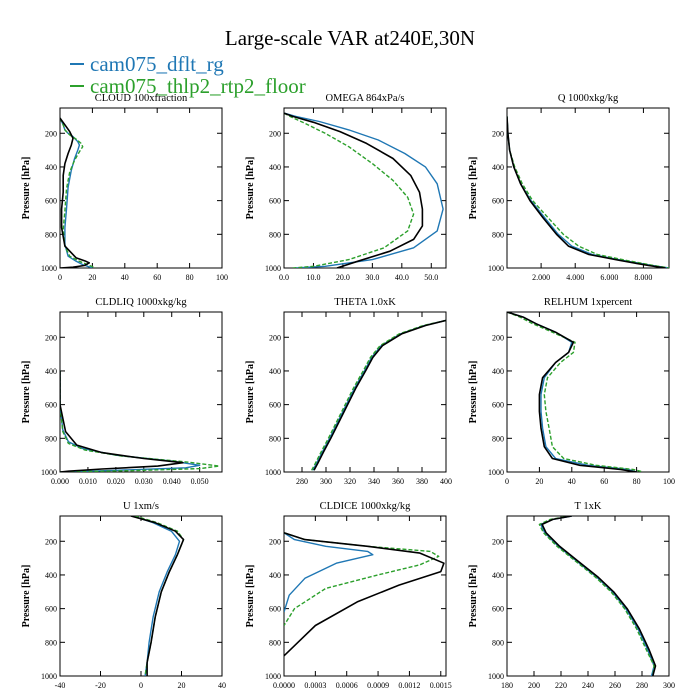  I want to click on x-tick-label: 60, so click(604, 481).